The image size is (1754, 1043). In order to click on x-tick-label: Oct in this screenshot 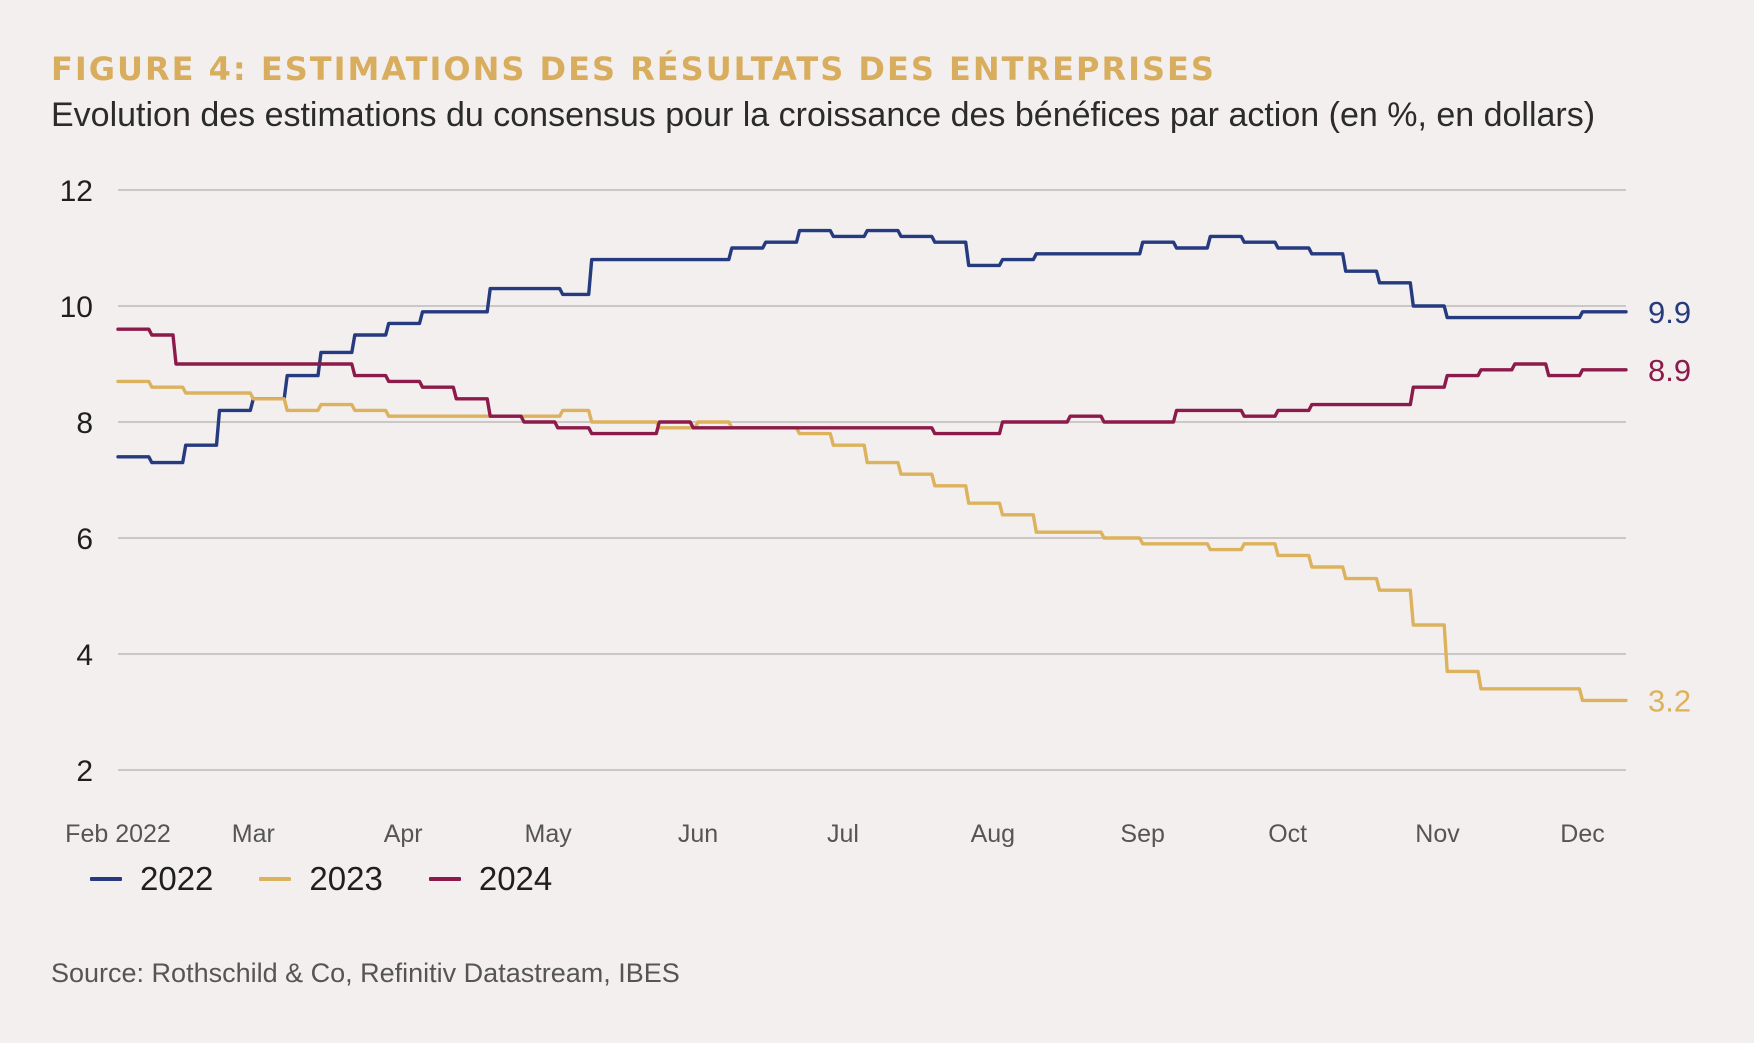, I will do `click(1287, 834)`.